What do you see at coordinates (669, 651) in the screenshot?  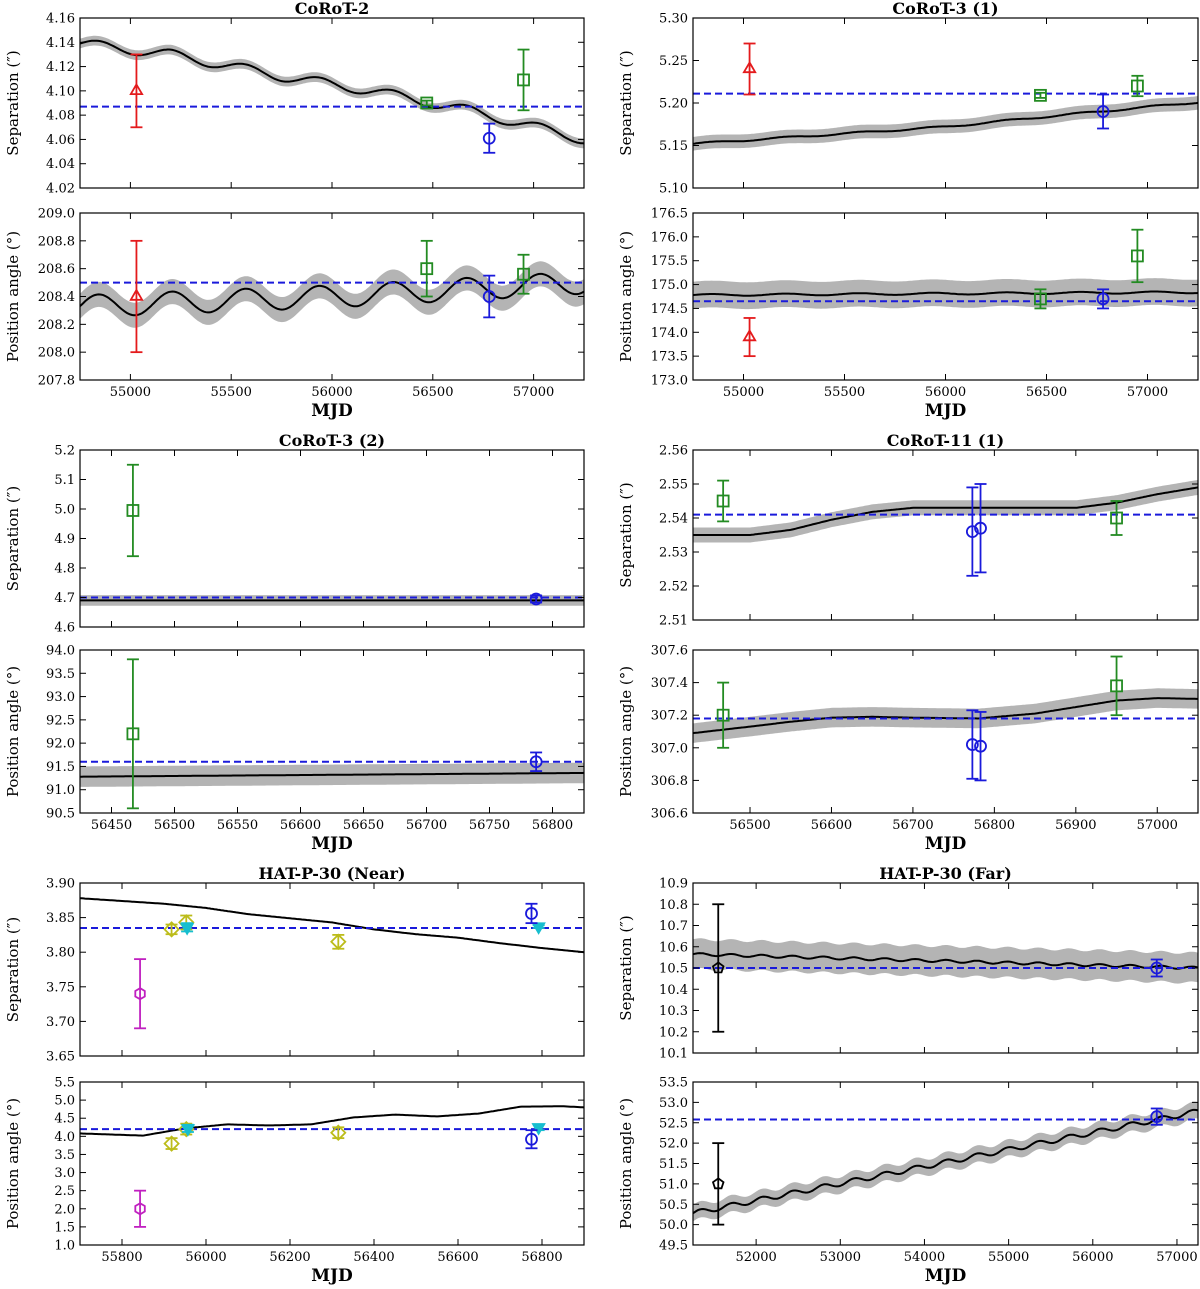 I see `y-tick-label: 307.6` at bounding box center [669, 651].